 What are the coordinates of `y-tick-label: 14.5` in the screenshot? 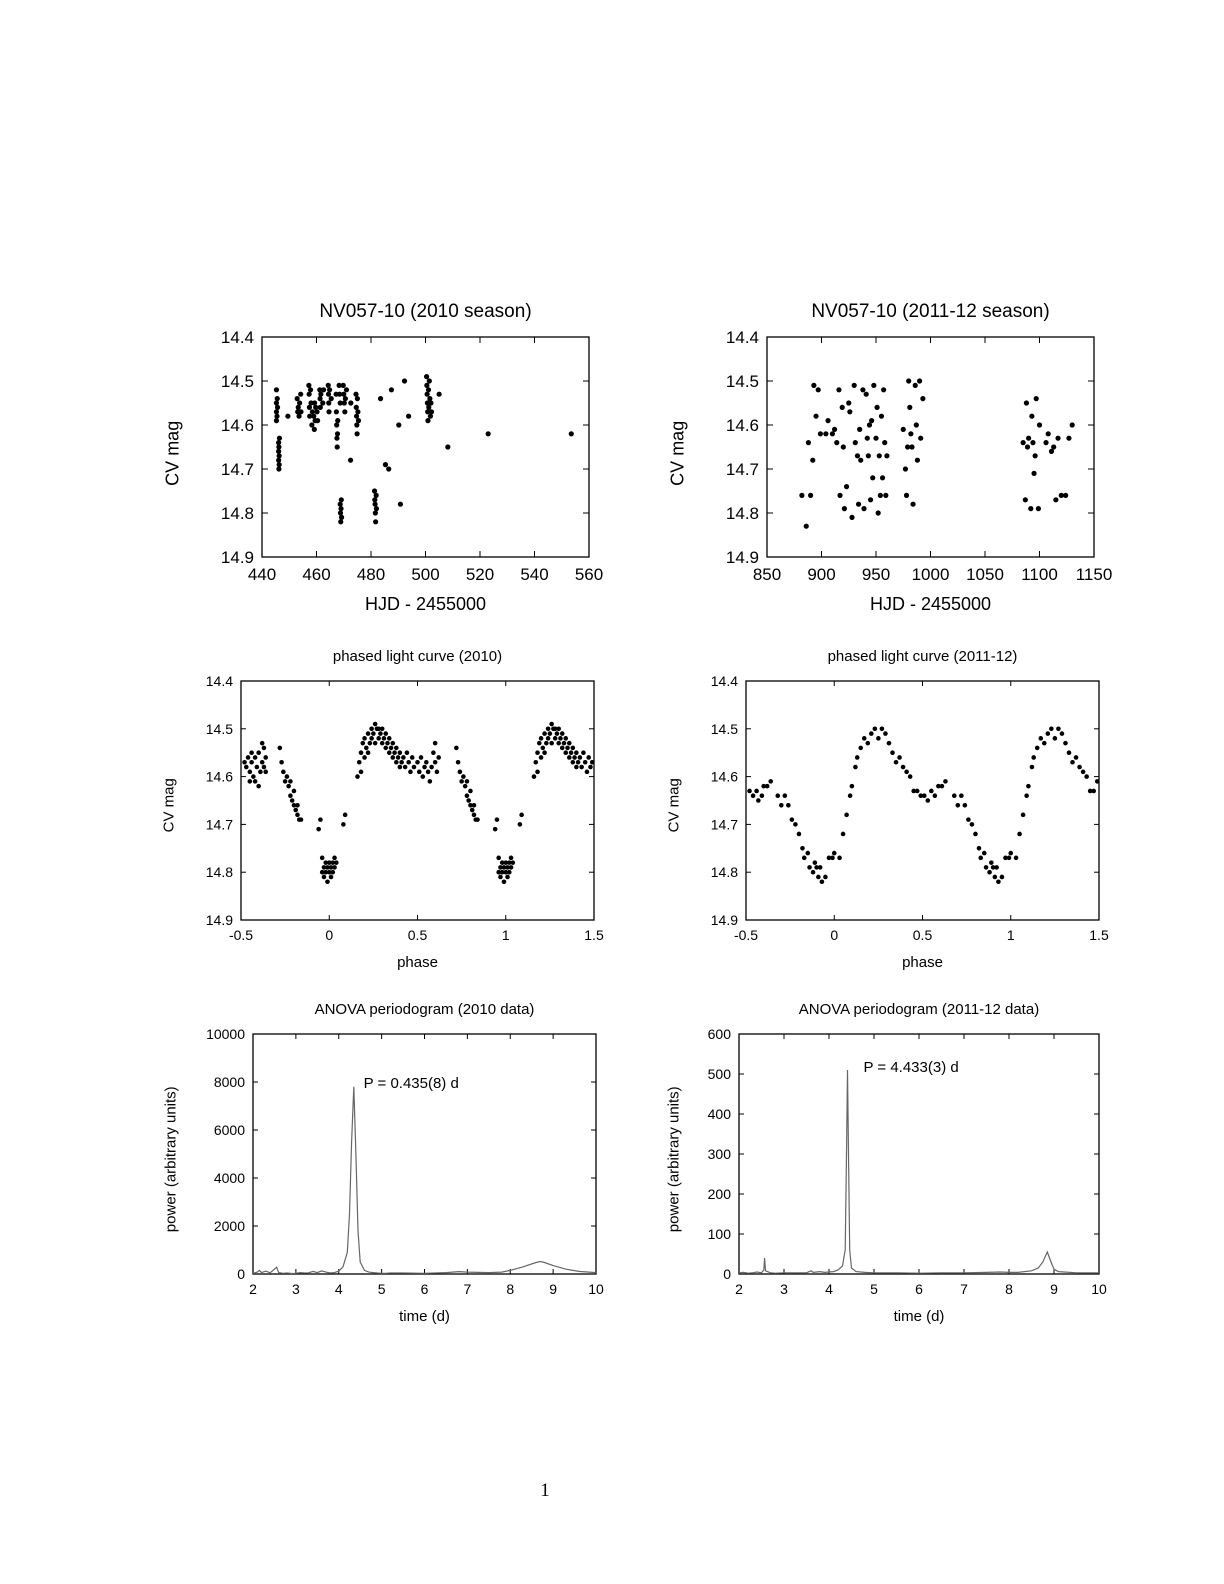 It's located at (237, 381).